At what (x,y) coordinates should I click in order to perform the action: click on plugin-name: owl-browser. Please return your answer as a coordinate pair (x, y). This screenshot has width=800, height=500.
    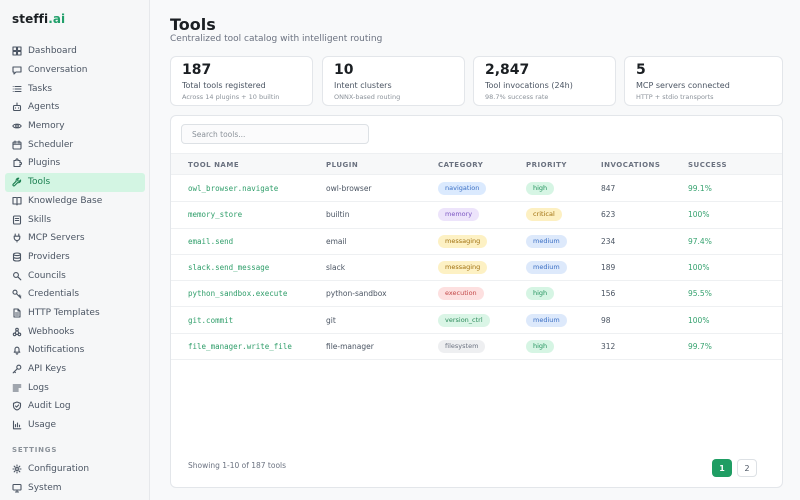
    Looking at the image, I should click on (349, 188).